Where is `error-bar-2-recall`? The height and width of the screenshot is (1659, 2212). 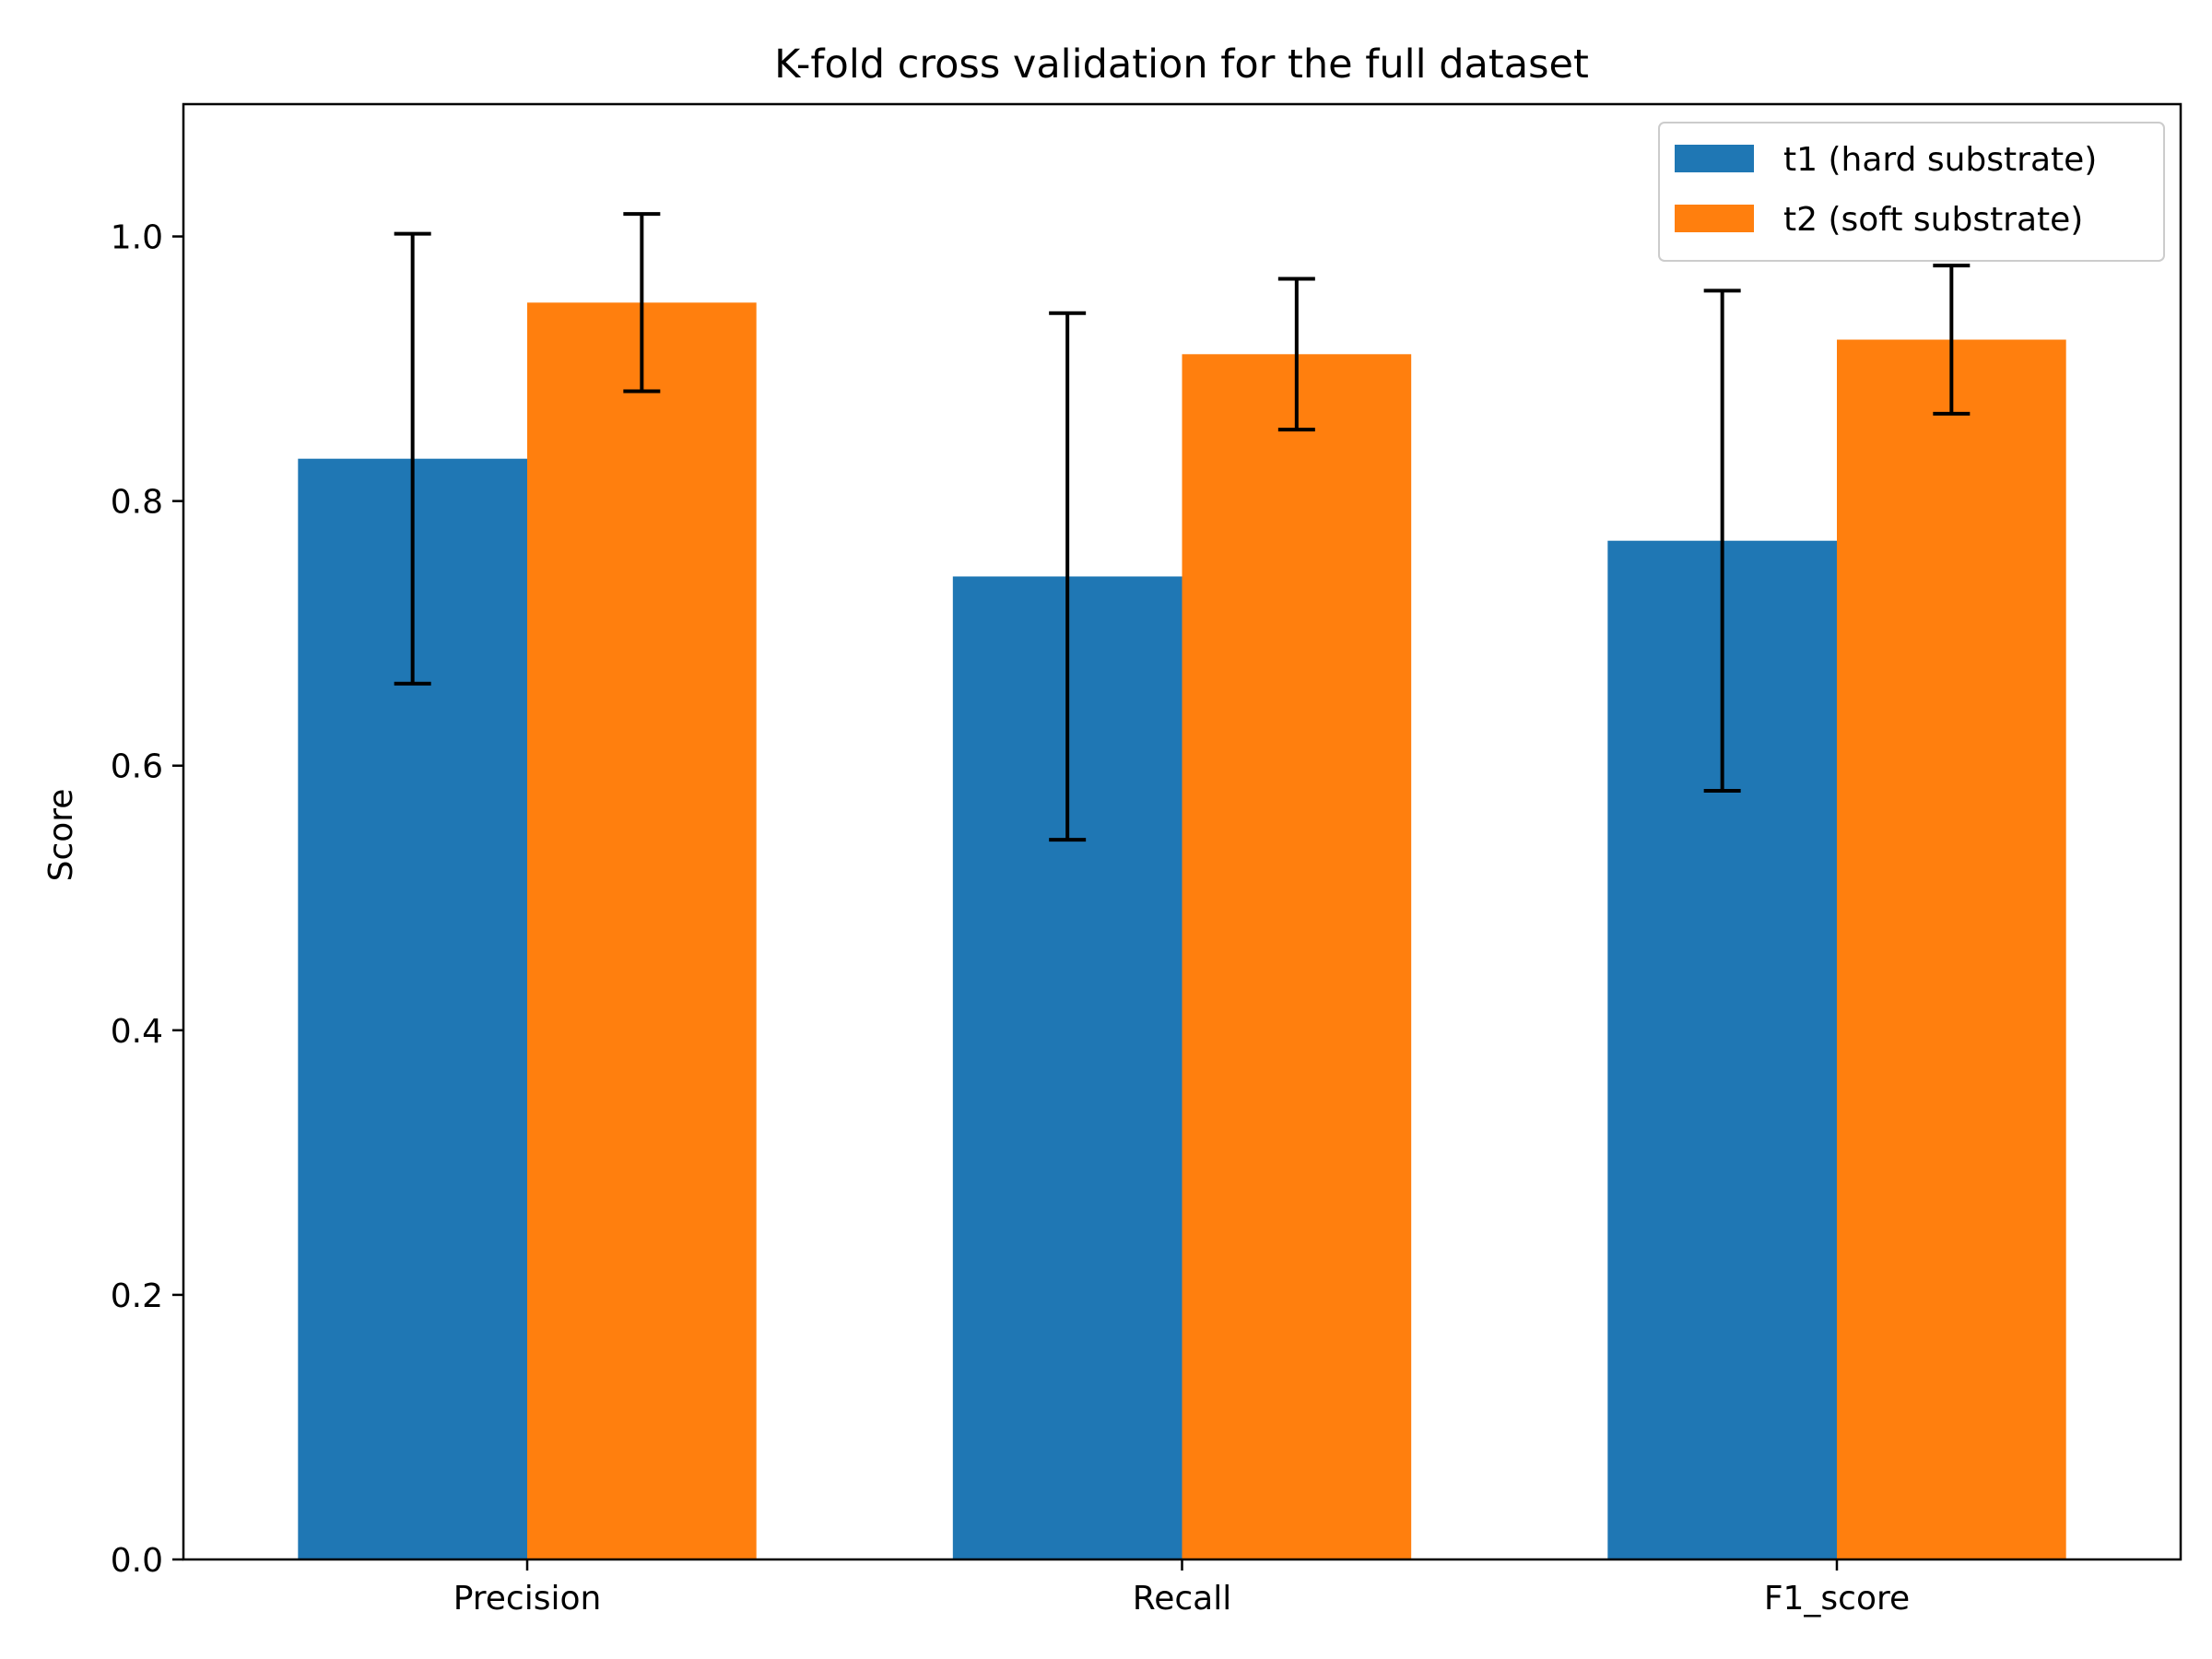 error-bar-2-recall is located at coordinates (1296, 354).